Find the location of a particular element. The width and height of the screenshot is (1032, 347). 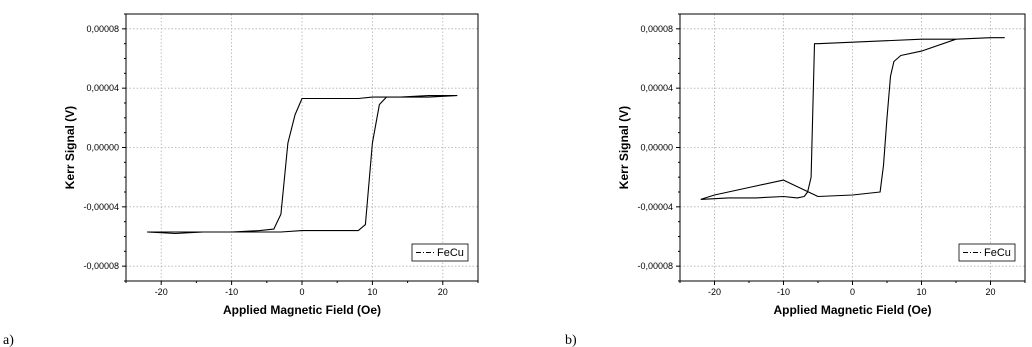

panel-label: a) is located at coordinates (8, 340).